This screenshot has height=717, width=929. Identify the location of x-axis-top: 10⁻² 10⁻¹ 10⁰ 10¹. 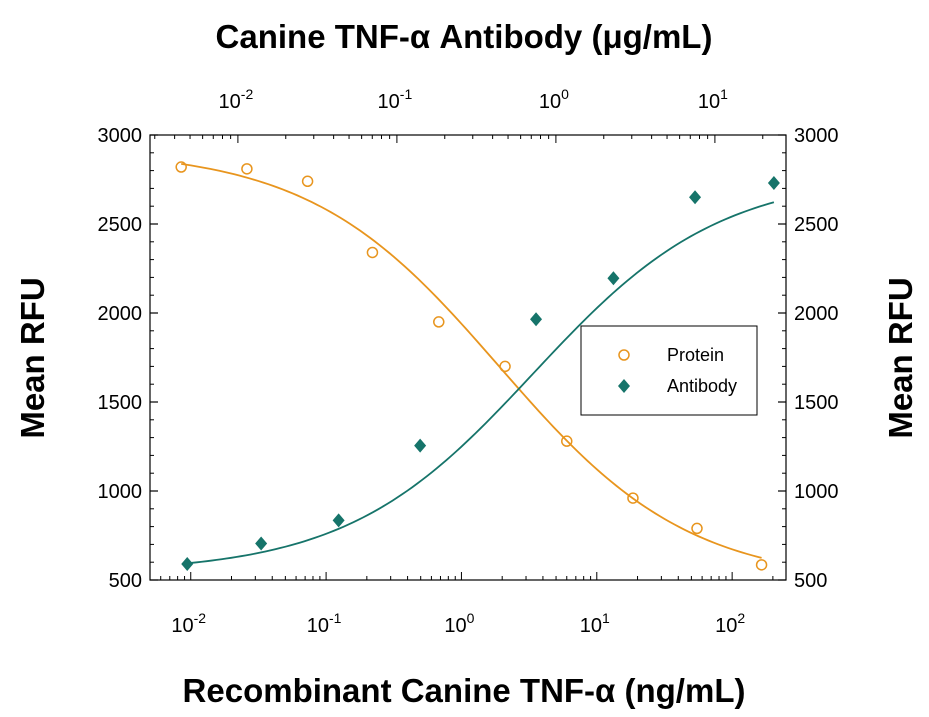
(459, 114).